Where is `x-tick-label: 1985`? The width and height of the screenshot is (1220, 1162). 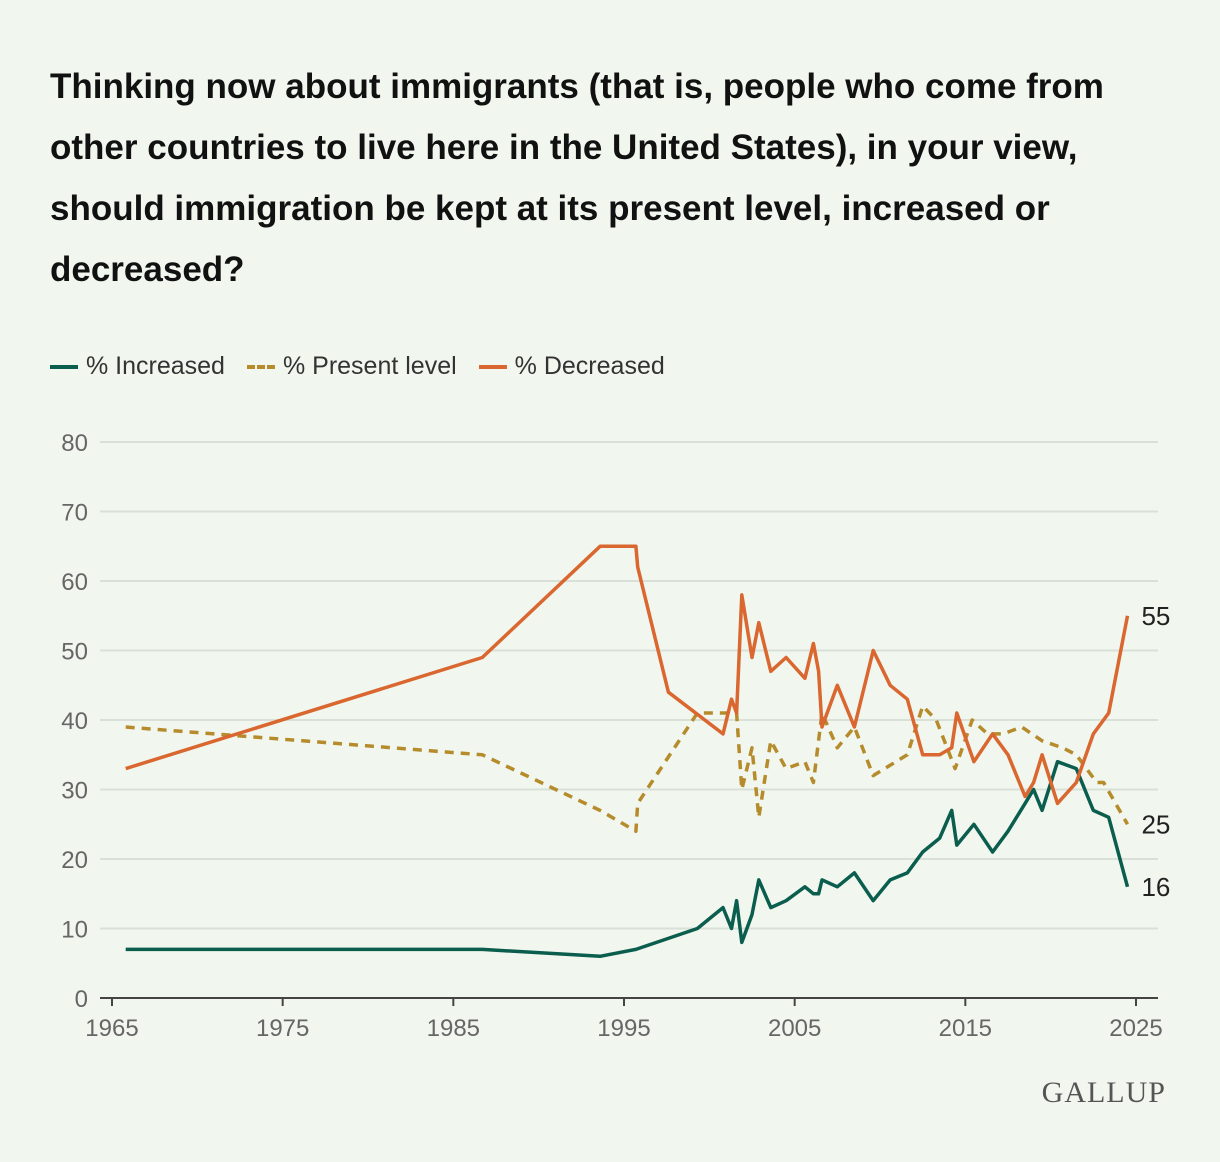
x-tick-label: 1985 is located at coordinates (453, 1028).